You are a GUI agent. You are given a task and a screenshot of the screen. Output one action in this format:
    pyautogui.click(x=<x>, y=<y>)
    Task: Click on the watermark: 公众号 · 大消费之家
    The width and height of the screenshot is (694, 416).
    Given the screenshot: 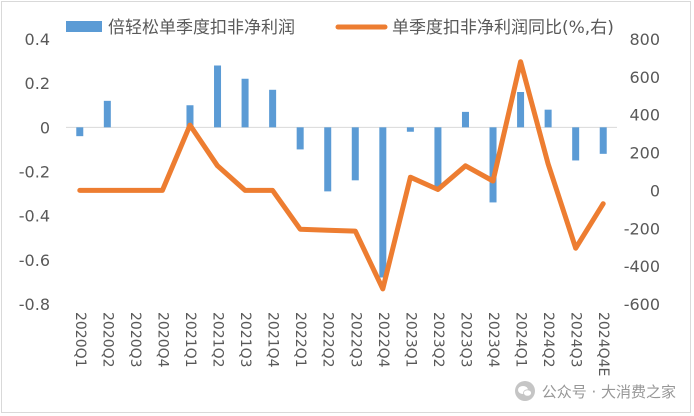 What is the action you would take?
    pyautogui.click(x=595, y=391)
    